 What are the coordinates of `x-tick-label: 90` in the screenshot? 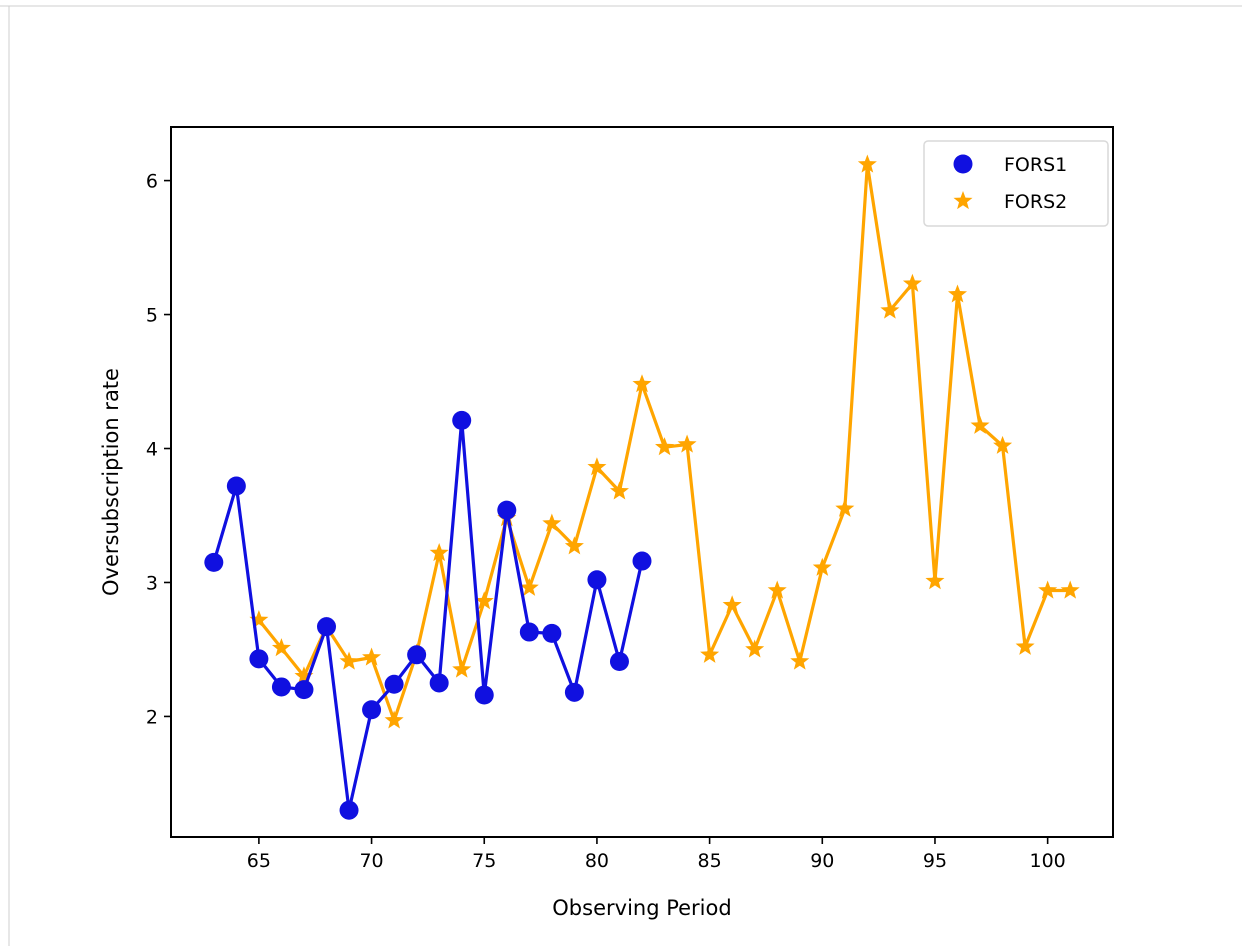 It's located at (822, 861).